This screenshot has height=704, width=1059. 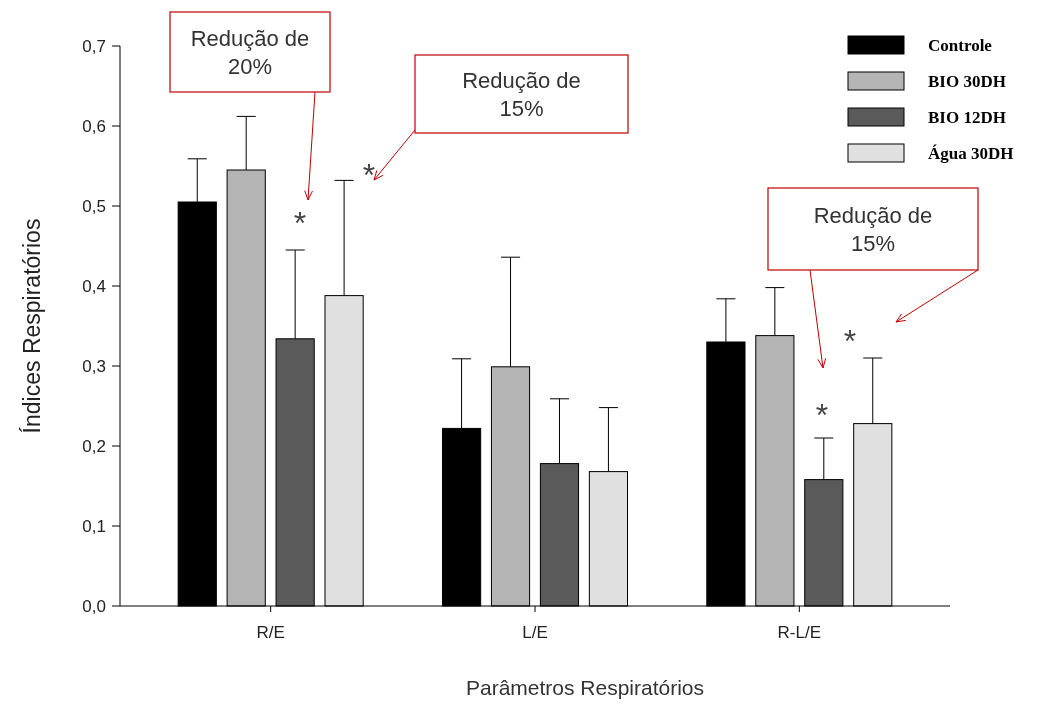 I want to click on x-axis-title: Parâmetros Respiratórios, so click(x=585, y=687).